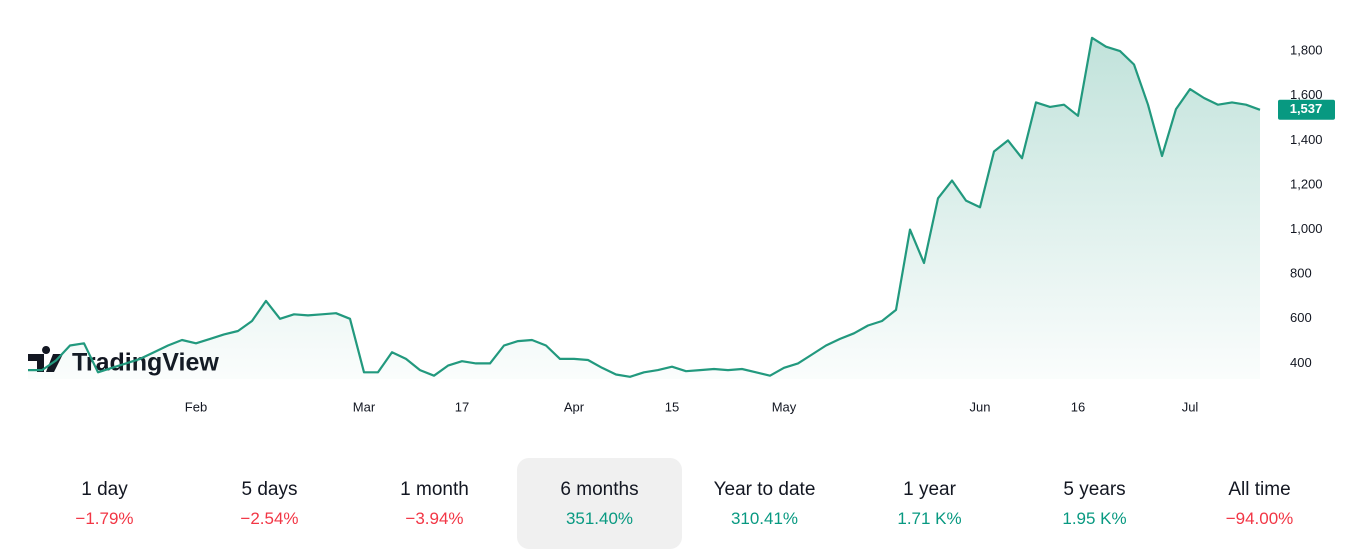 The width and height of the screenshot is (1366, 559). I want to click on period-change: 1.71 K%, so click(929, 518).